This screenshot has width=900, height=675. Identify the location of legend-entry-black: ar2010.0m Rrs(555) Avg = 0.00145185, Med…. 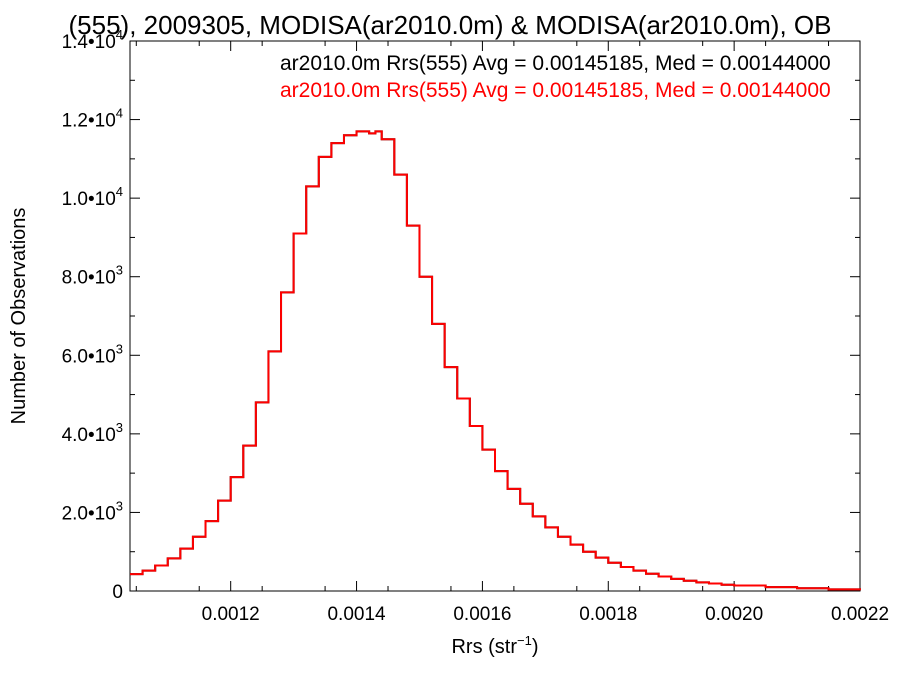
(555, 63).